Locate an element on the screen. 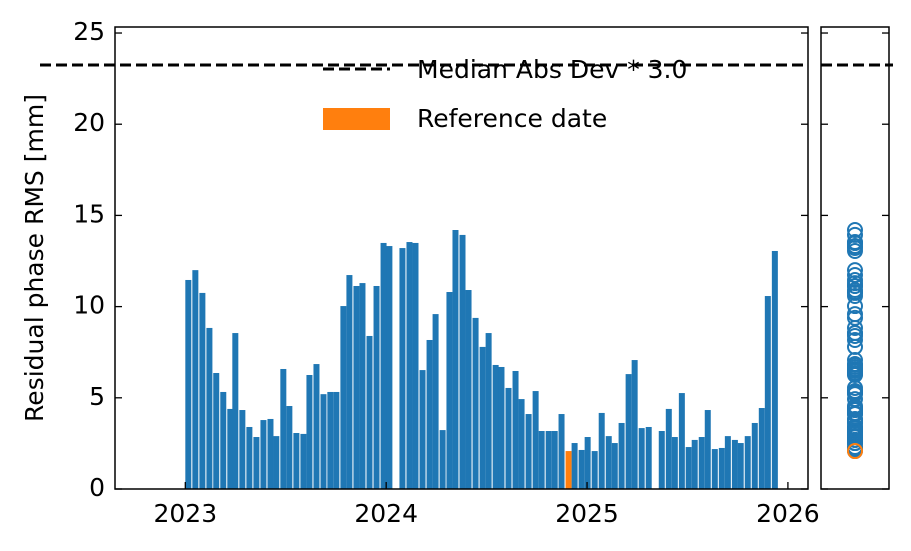 The width and height of the screenshot is (911, 551). y-tick-label: 15 is located at coordinates (89, 213).